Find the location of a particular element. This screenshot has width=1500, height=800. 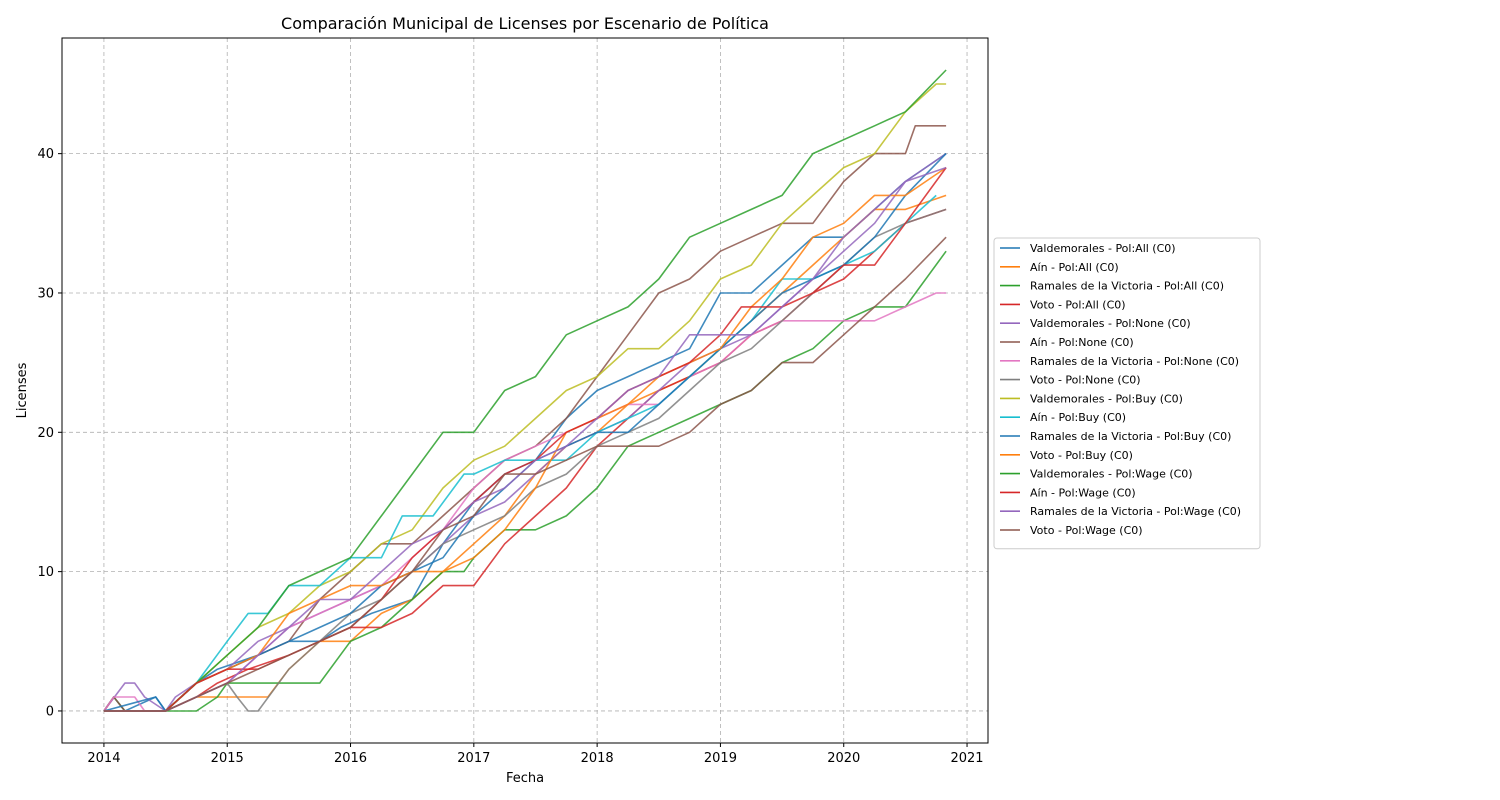

y-tick-label: 40 is located at coordinates (45, 154).